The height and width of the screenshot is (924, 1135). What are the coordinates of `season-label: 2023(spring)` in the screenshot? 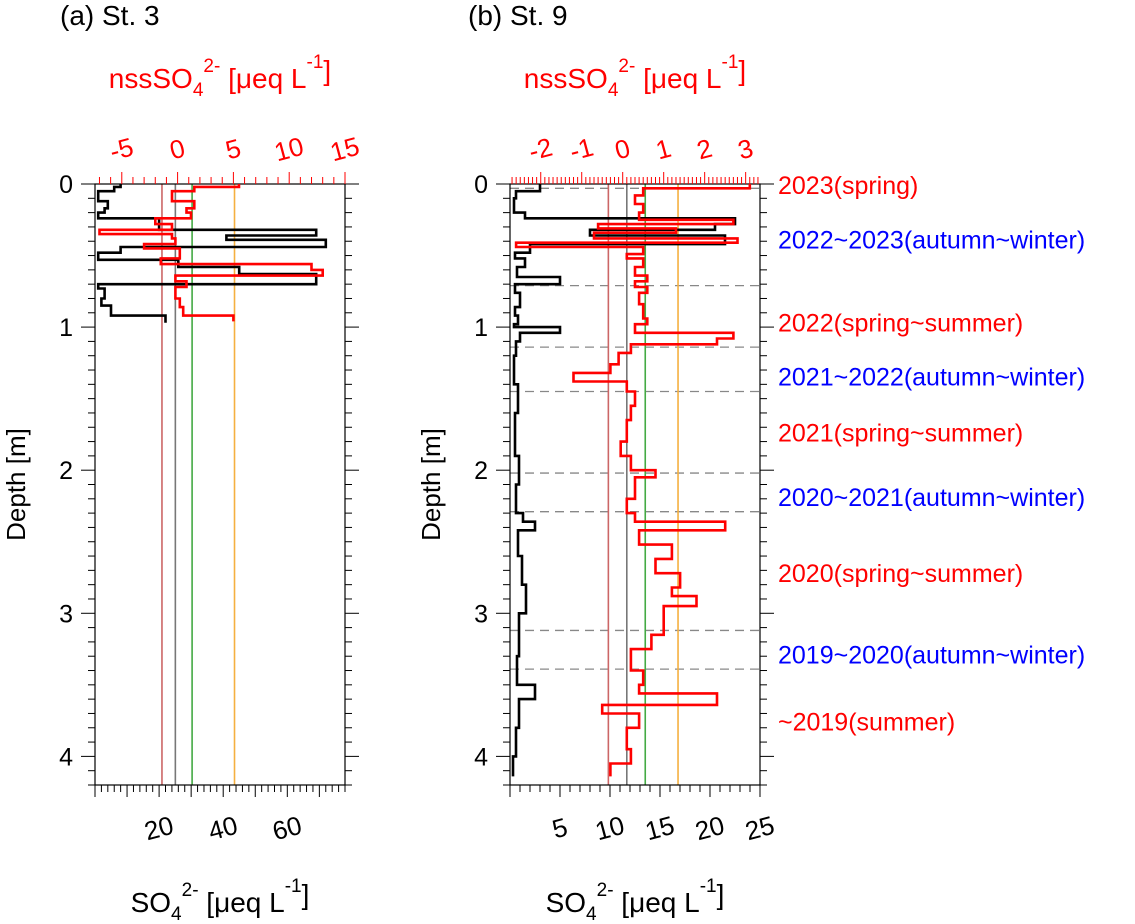 It's located at (848, 186).